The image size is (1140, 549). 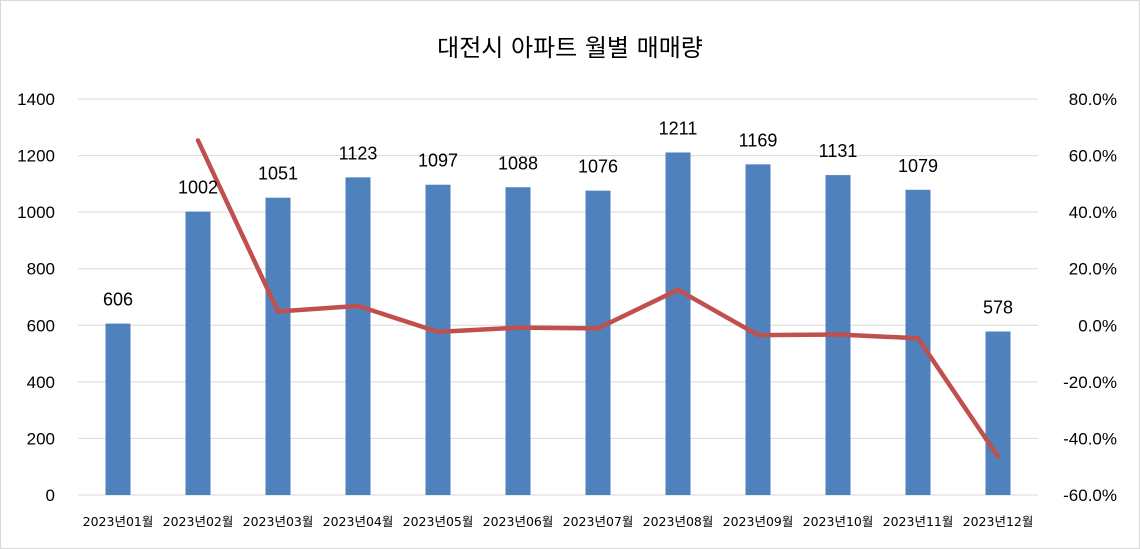 I want to click on x-tick-label: 2023년10월, so click(x=838, y=521).